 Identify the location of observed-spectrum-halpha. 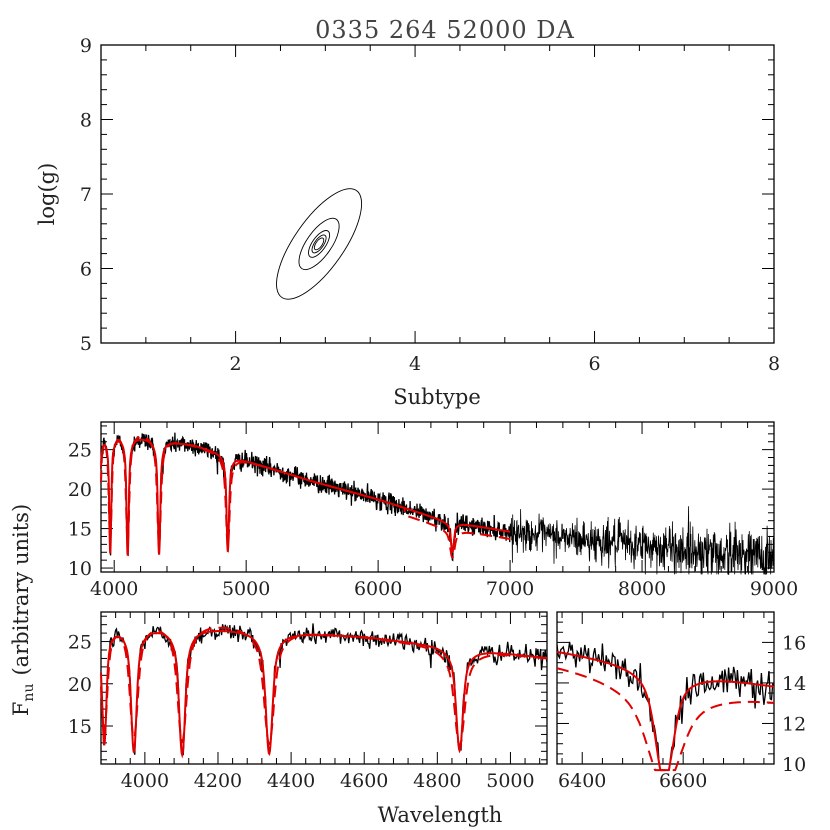
(665, 706).